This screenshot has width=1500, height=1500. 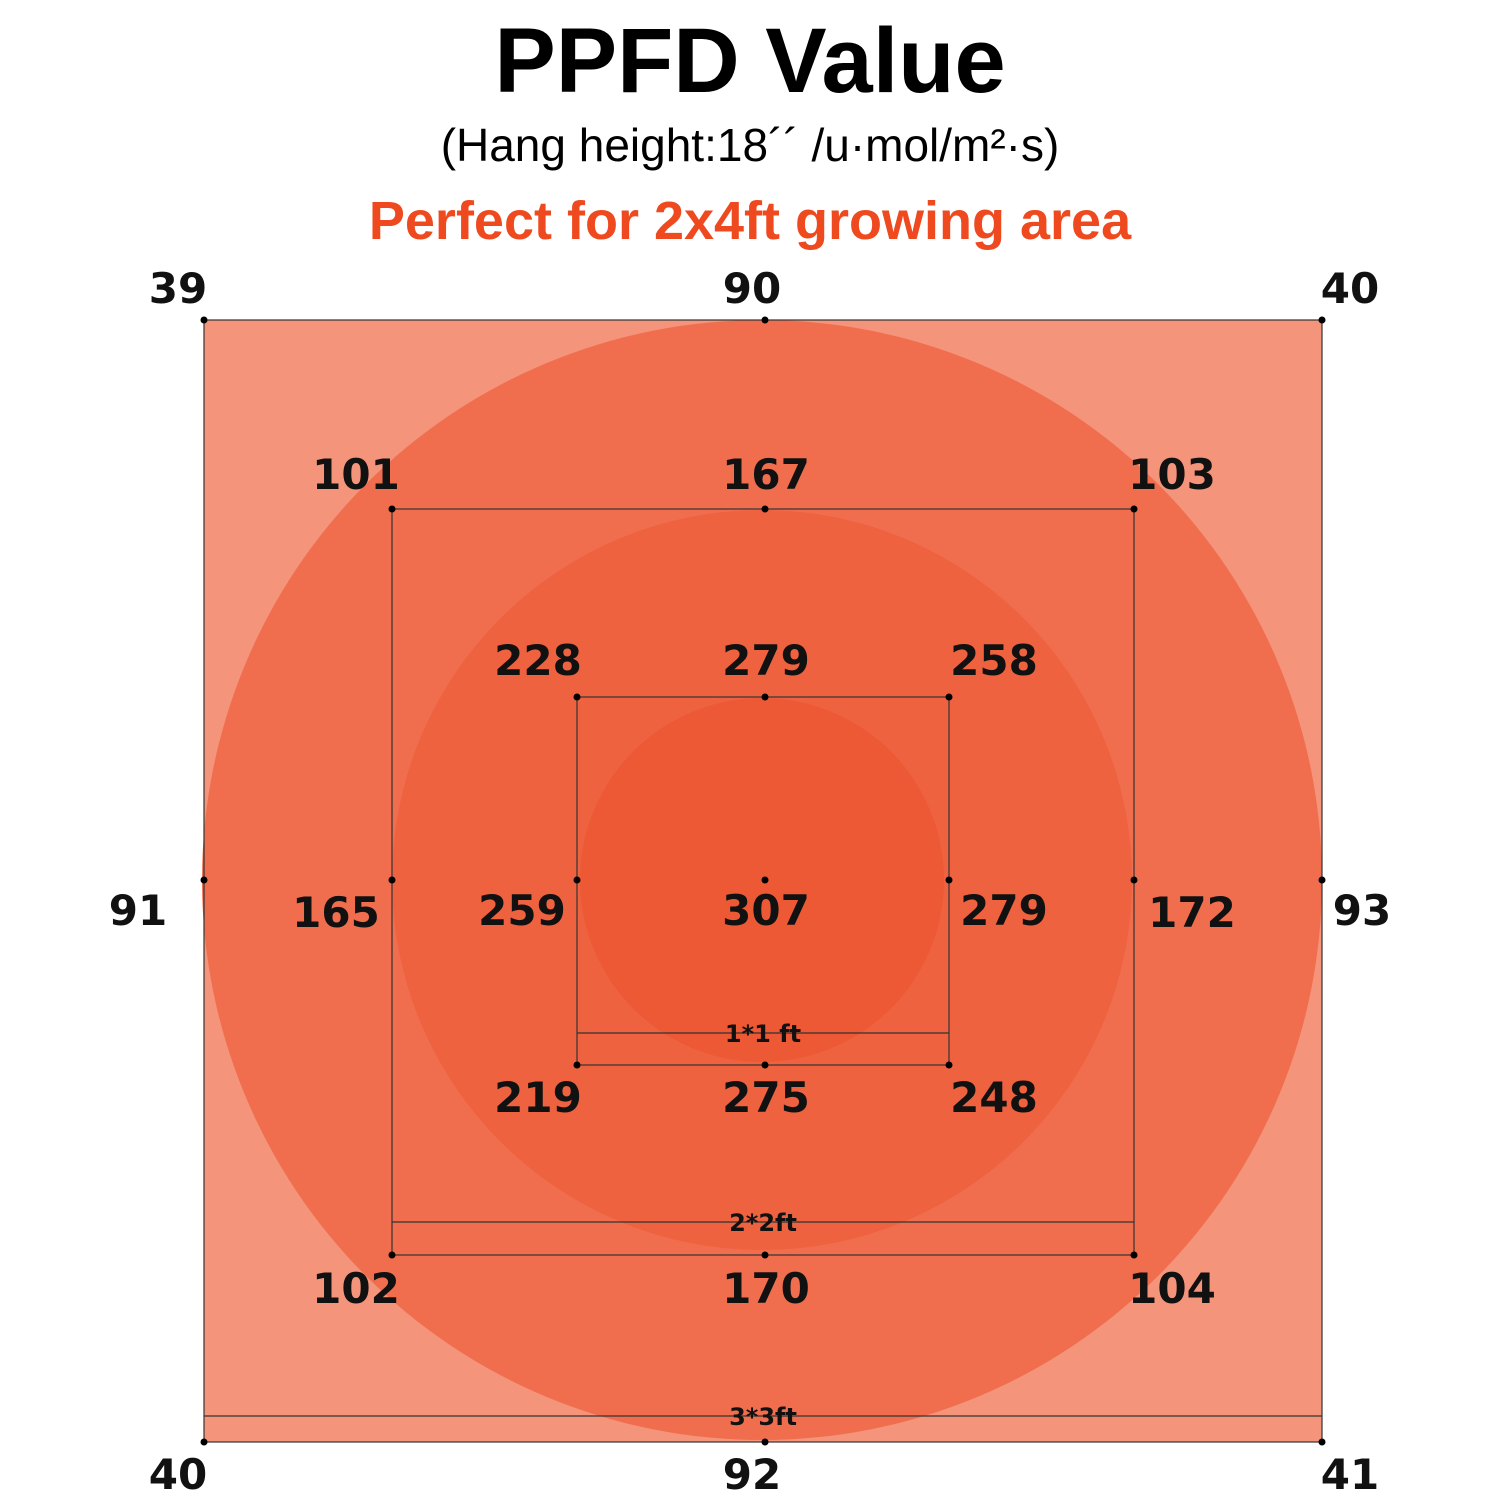 What do you see at coordinates (538, 660) in the screenshot?
I see `ppfd-reading-top-left: 228` at bounding box center [538, 660].